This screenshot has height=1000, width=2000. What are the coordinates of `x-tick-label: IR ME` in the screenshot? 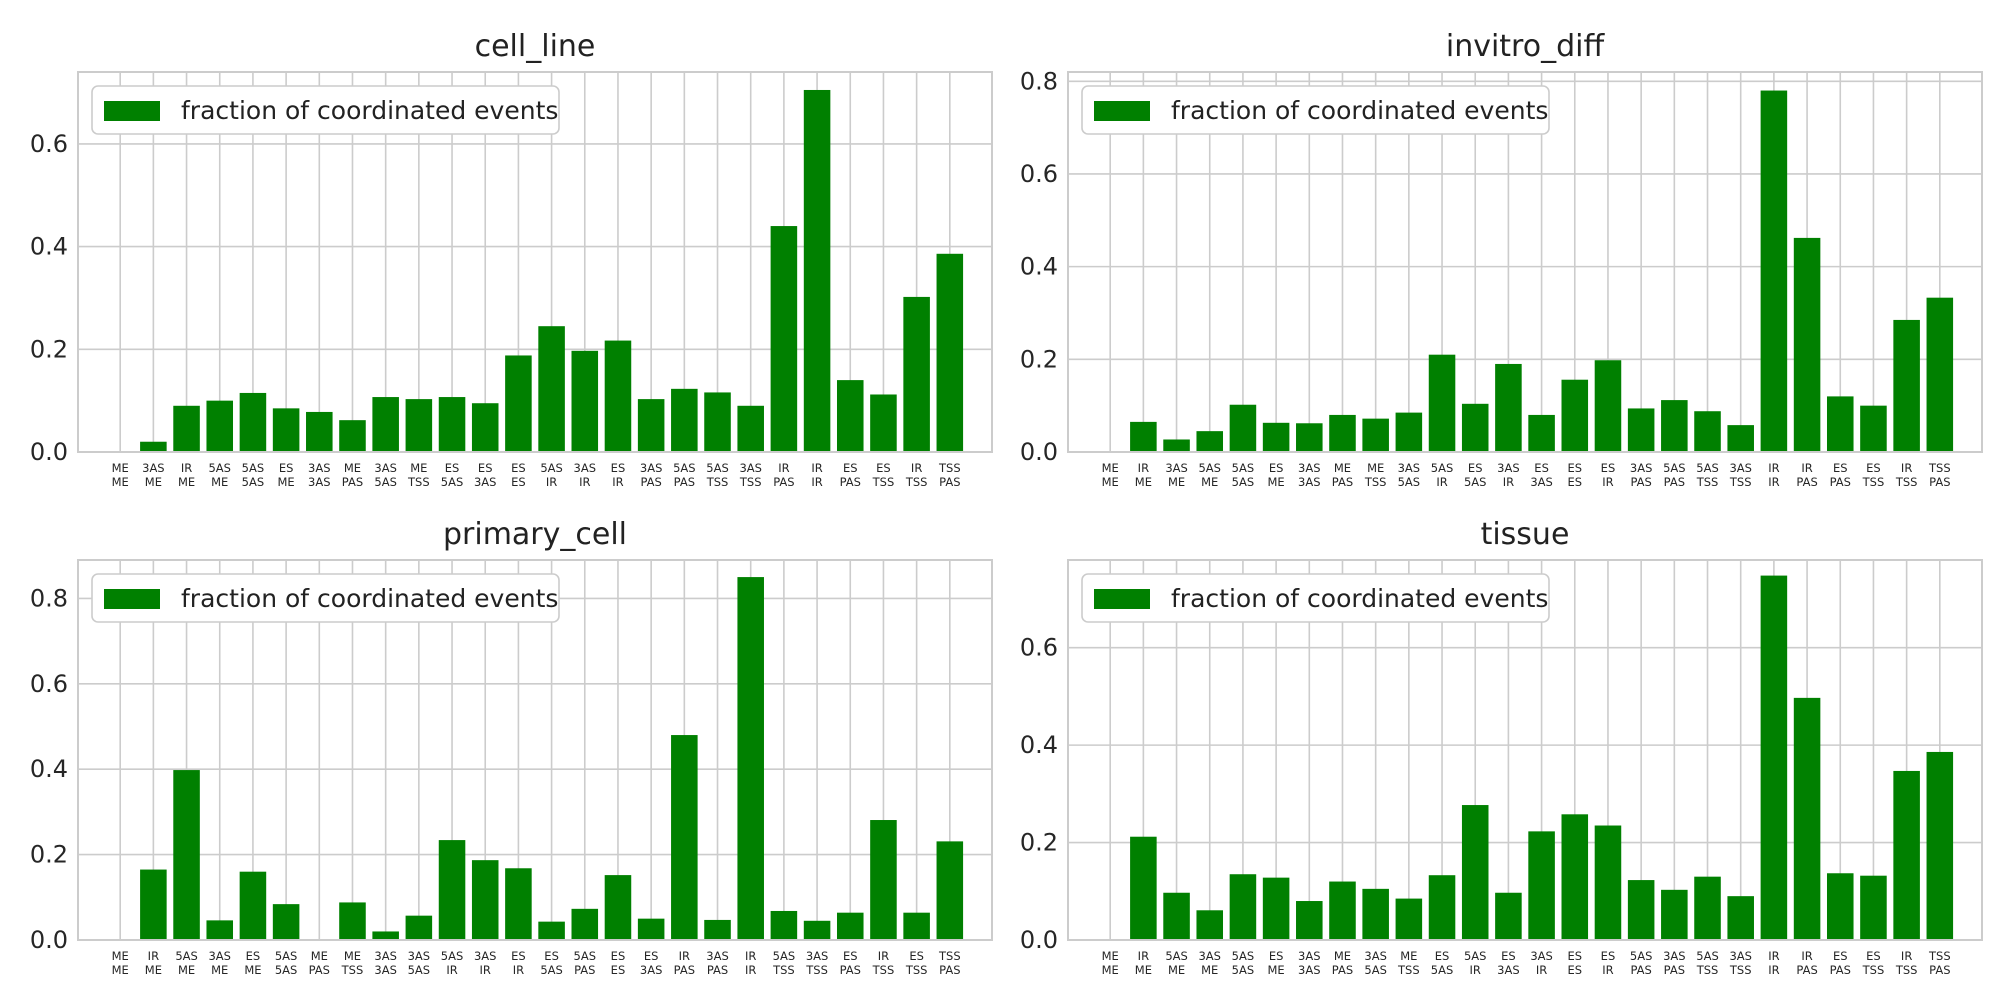 It's located at (153, 963).